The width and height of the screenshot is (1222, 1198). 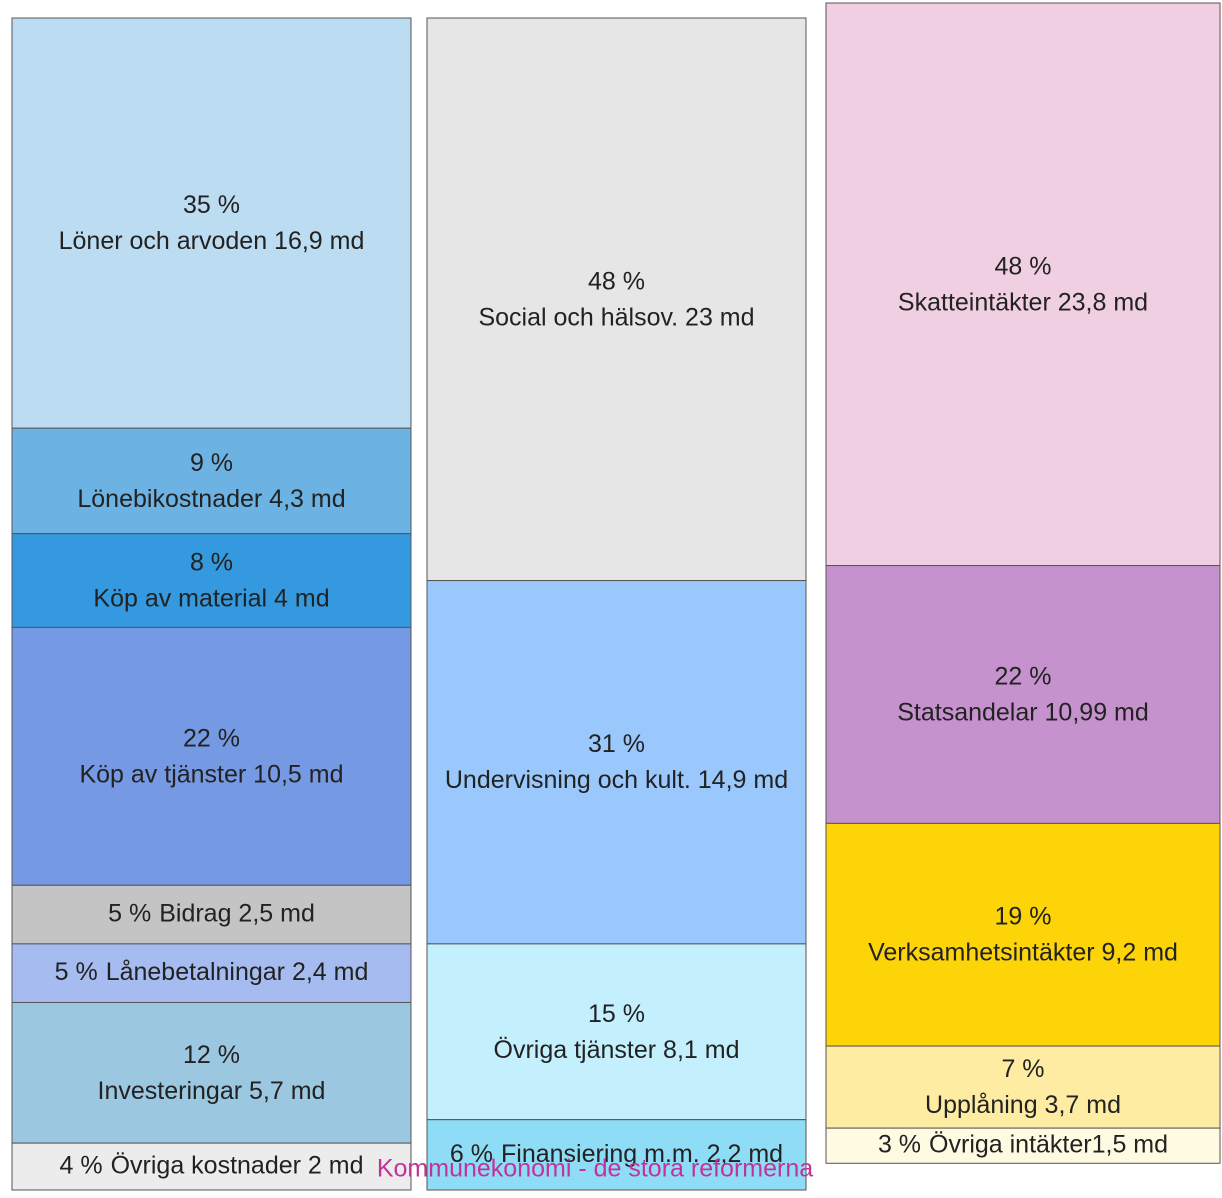 I want to click on segment-label: 7 % Upplåning 3,7 md, so click(x=1023, y=1087).